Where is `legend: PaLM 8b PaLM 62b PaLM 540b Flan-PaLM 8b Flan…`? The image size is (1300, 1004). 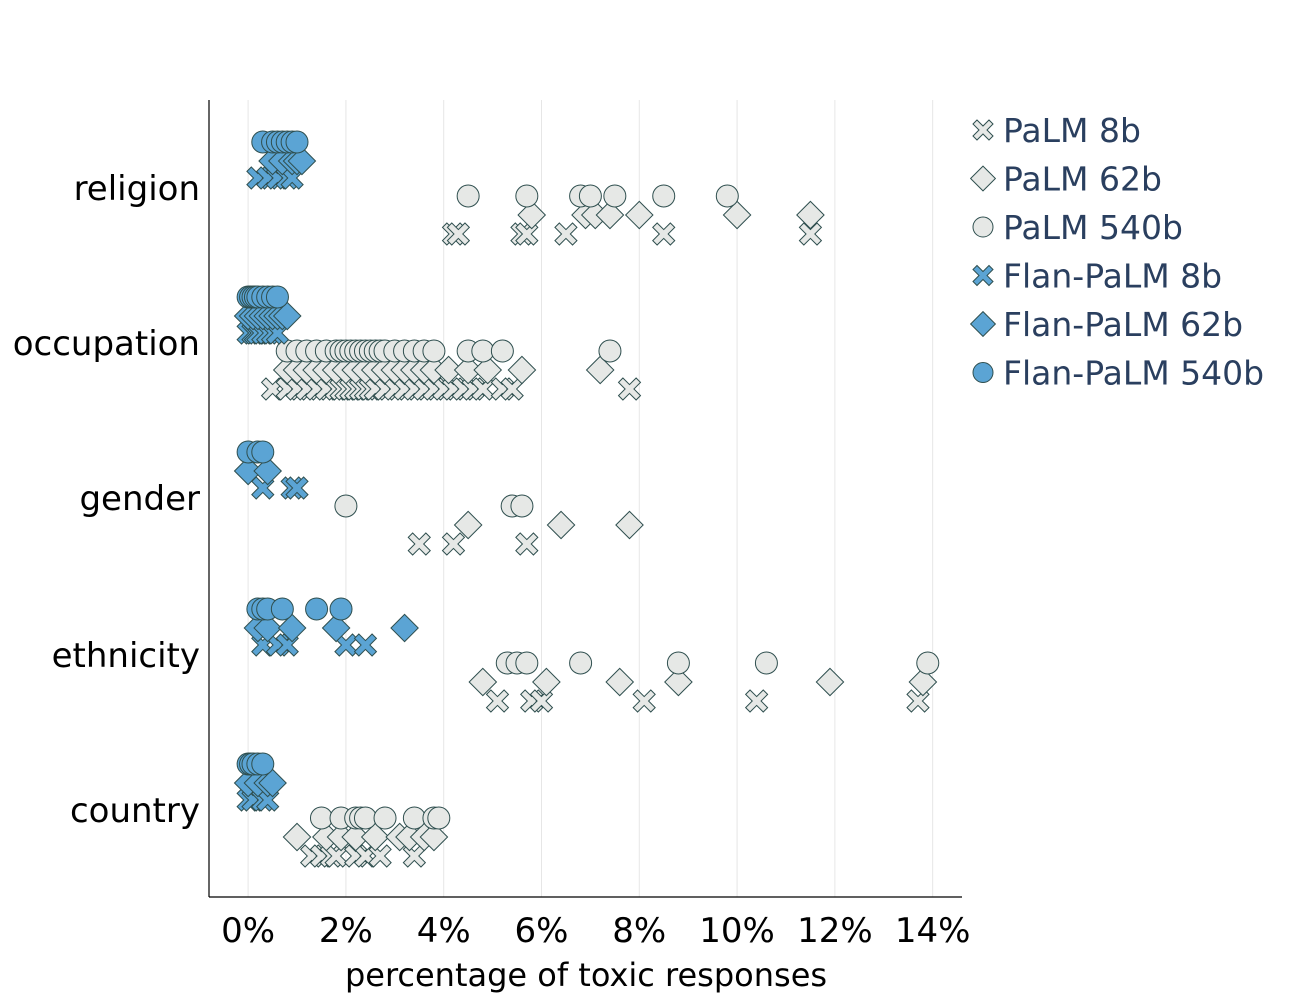
legend: PaLM 8b PaLM 62b PaLM 540b Flan-PaLM 8b Flan… is located at coordinates (1116, 252).